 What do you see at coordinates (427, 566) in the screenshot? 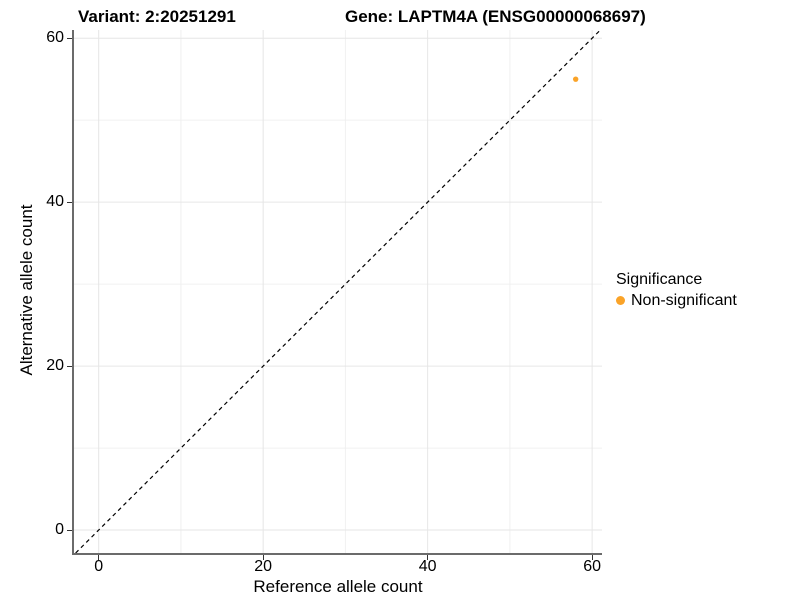
I see `x-tick-label: 40` at bounding box center [427, 566].